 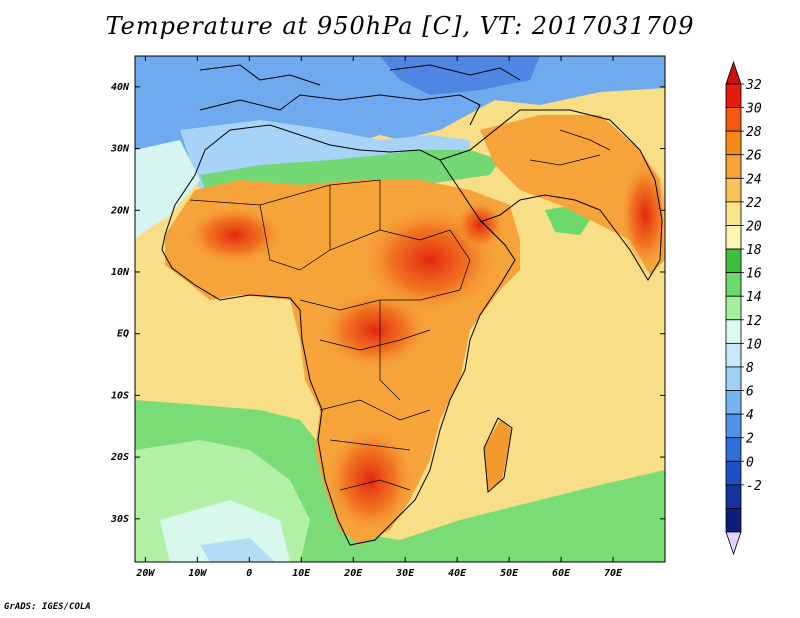 What do you see at coordinates (750, 462) in the screenshot?
I see `colorbar-label: 0` at bounding box center [750, 462].